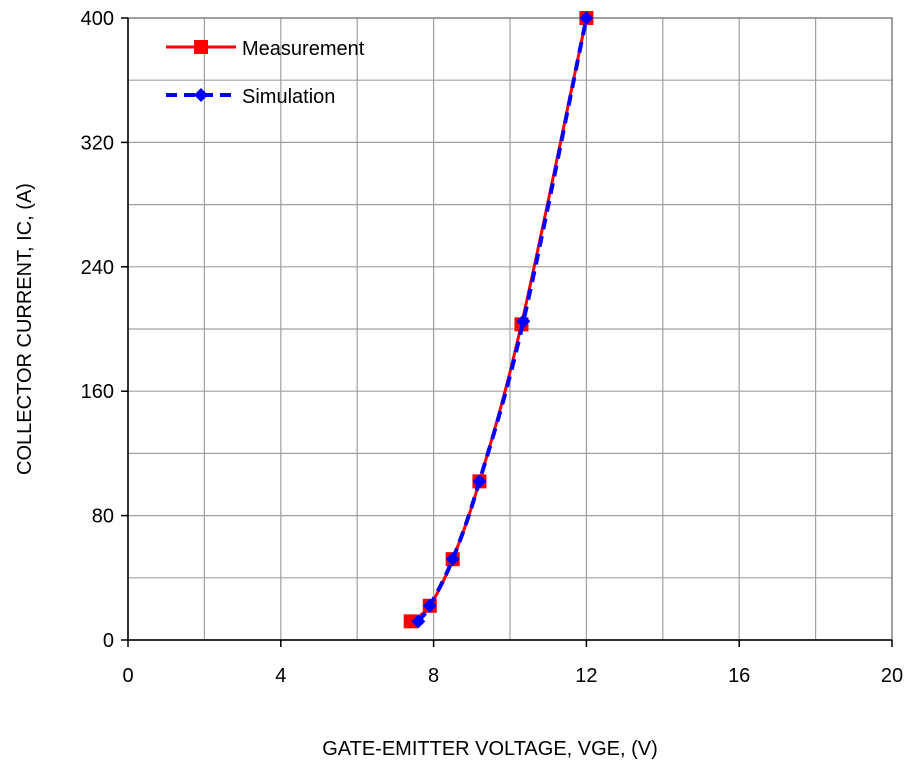  What do you see at coordinates (433, 676) in the screenshot?
I see `x-tick-label: 8` at bounding box center [433, 676].